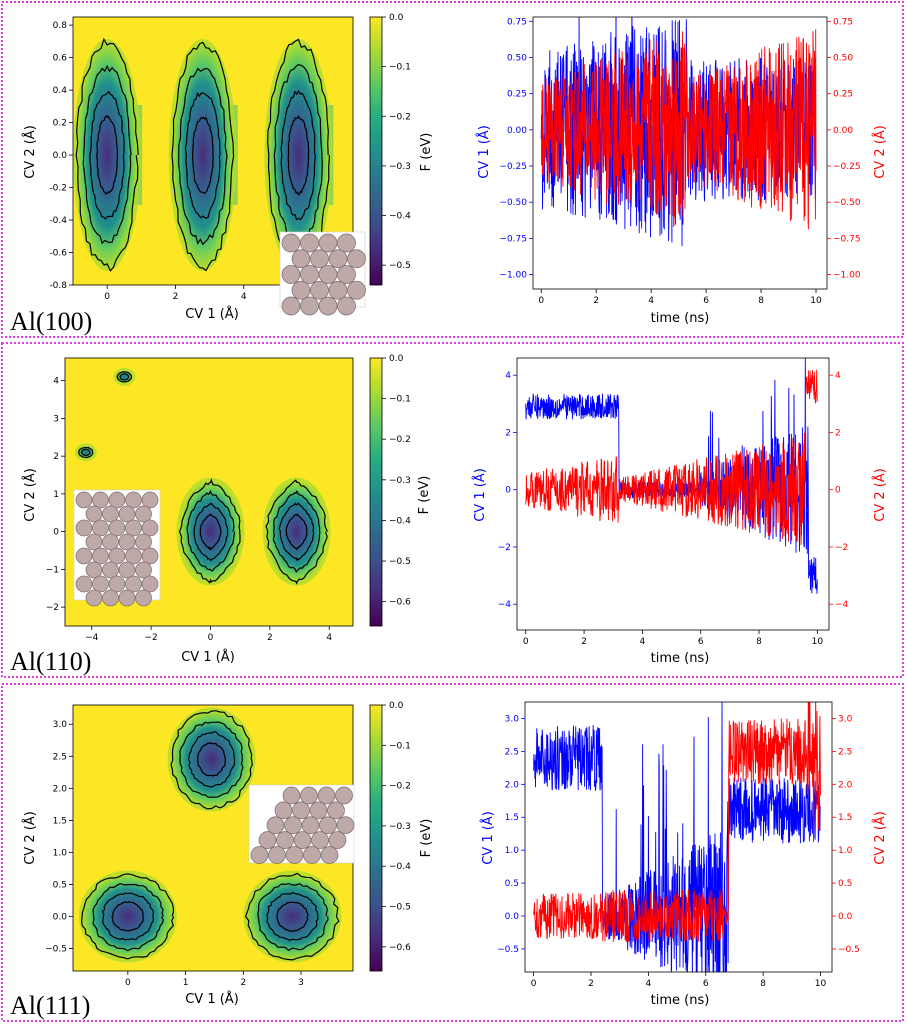 This screenshot has width=907, height=1024. I want to click on fes-plot-area, so click(202, 476).